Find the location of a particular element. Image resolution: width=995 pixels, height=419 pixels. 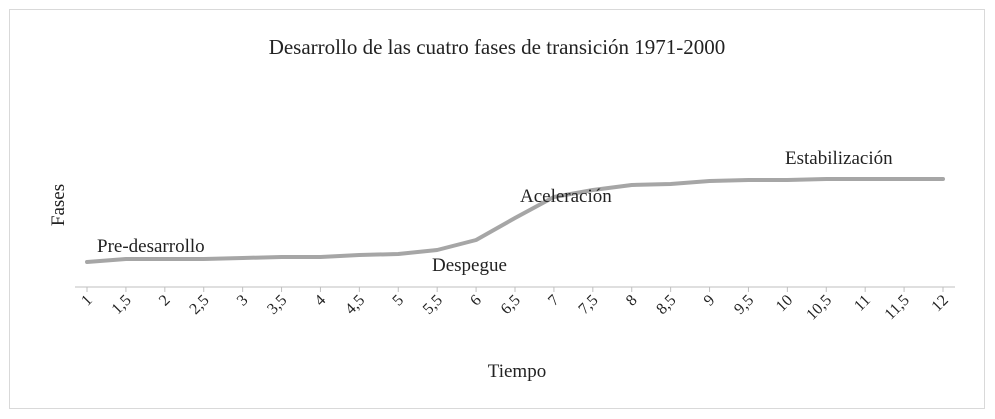

annotation: Estabilización is located at coordinates (839, 158).